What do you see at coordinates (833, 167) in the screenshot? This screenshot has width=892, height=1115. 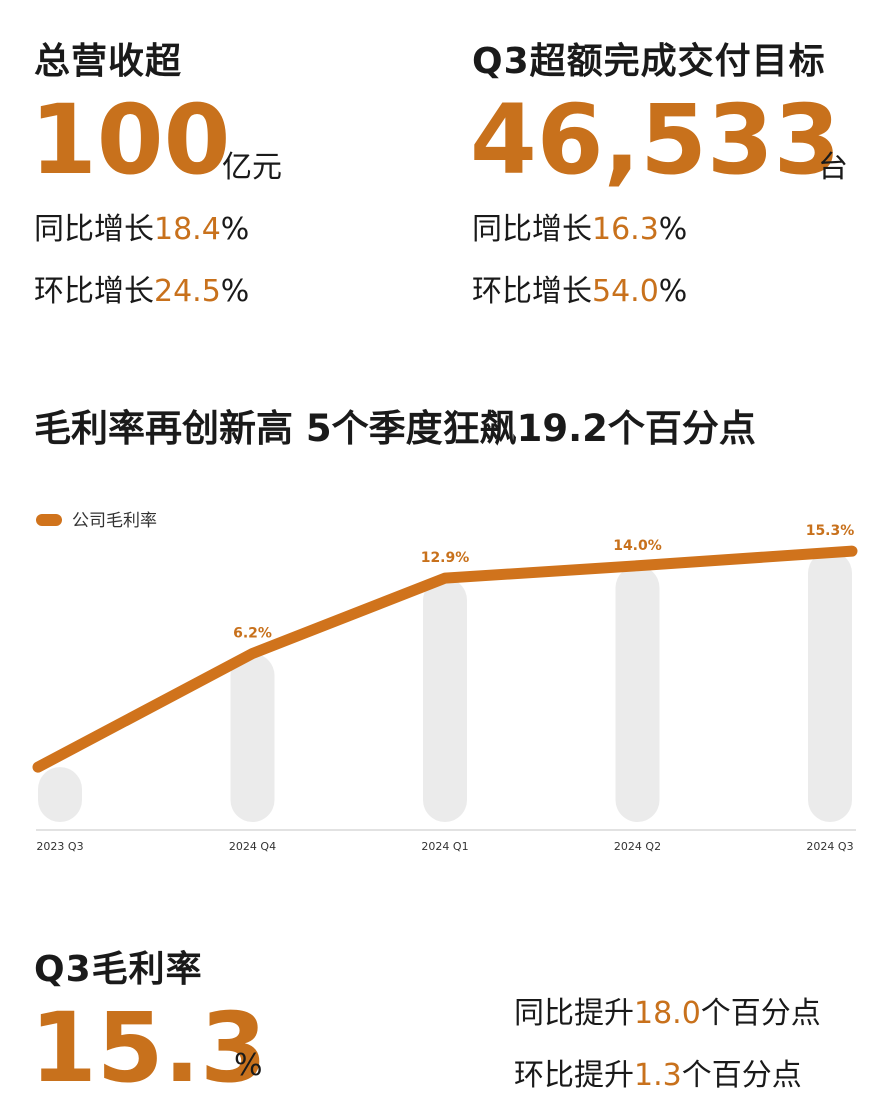 I see `delivery-unit: 台` at bounding box center [833, 167].